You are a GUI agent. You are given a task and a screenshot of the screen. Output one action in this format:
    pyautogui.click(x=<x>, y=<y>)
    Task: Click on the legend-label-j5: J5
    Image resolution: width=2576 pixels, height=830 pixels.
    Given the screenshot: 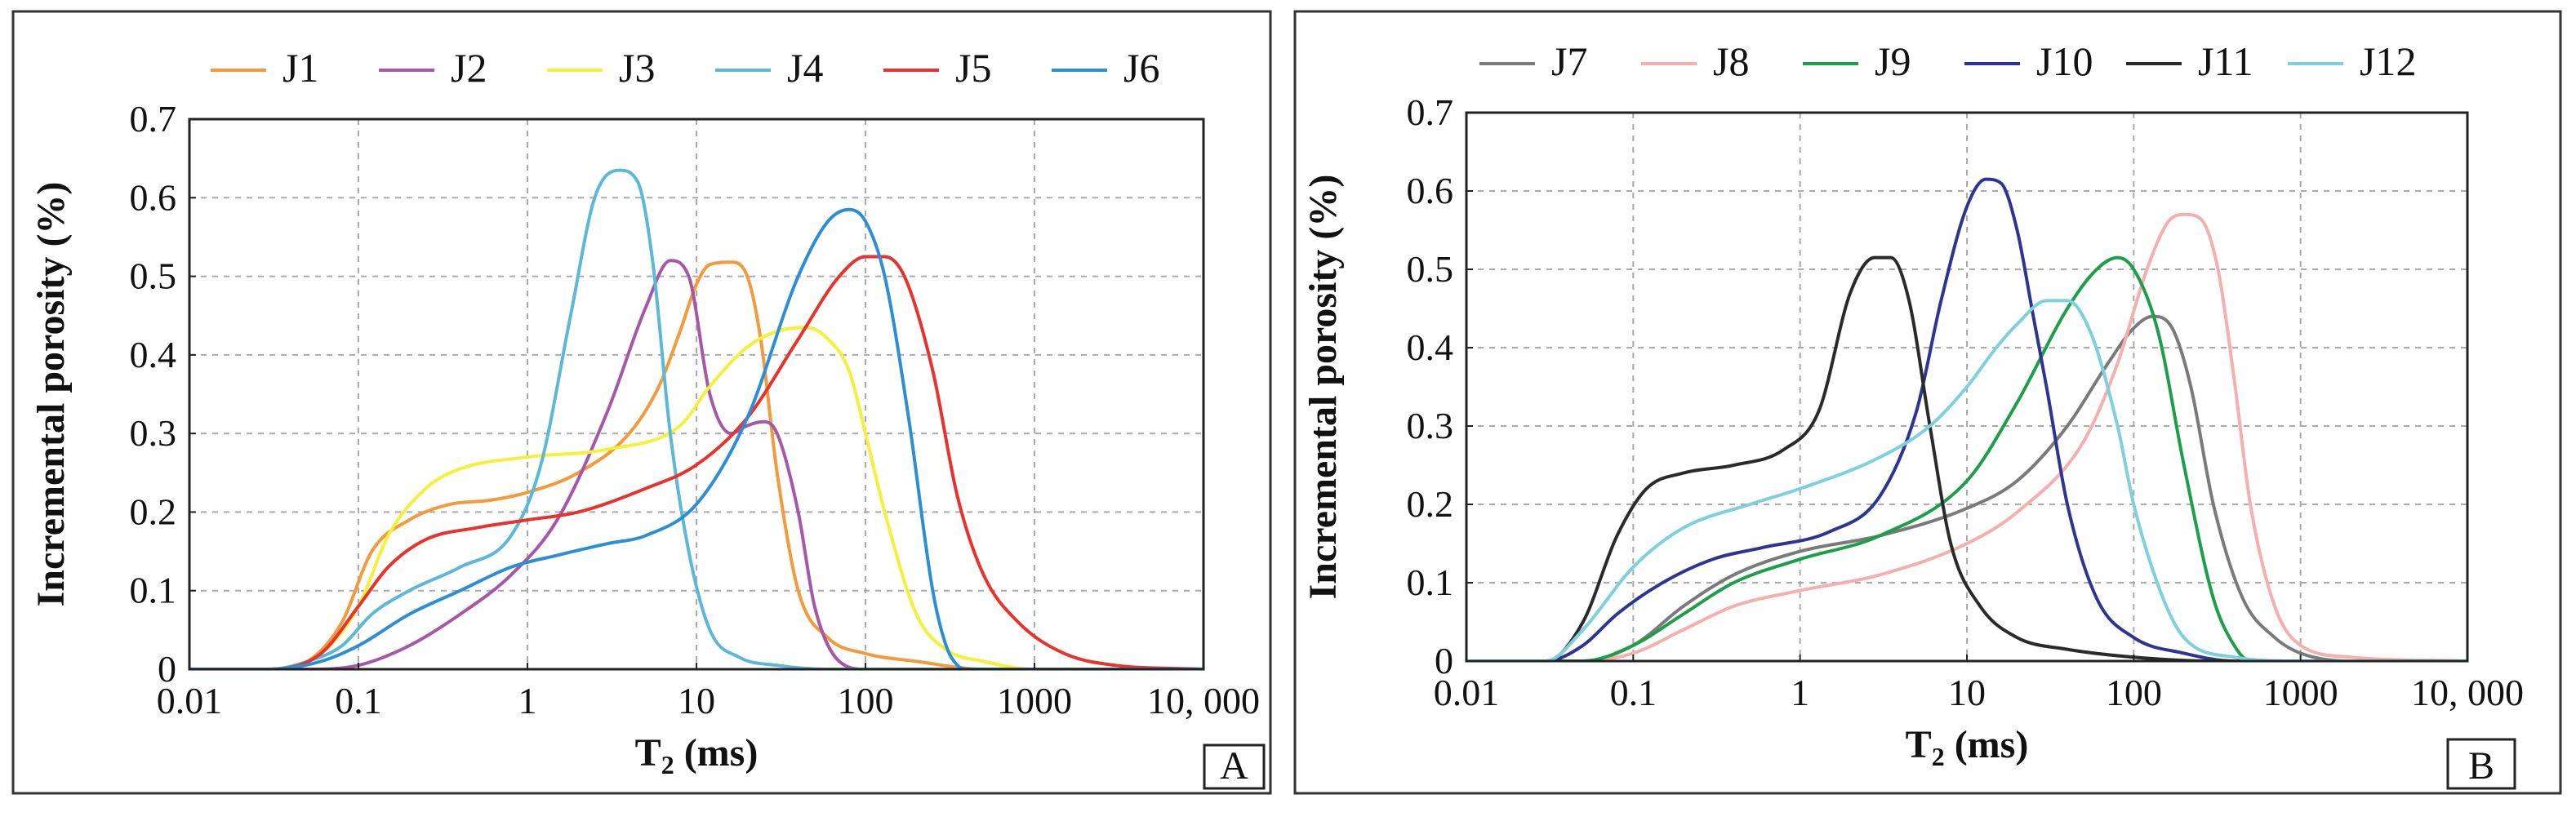 What is the action you would take?
    pyautogui.click(x=973, y=68)
    